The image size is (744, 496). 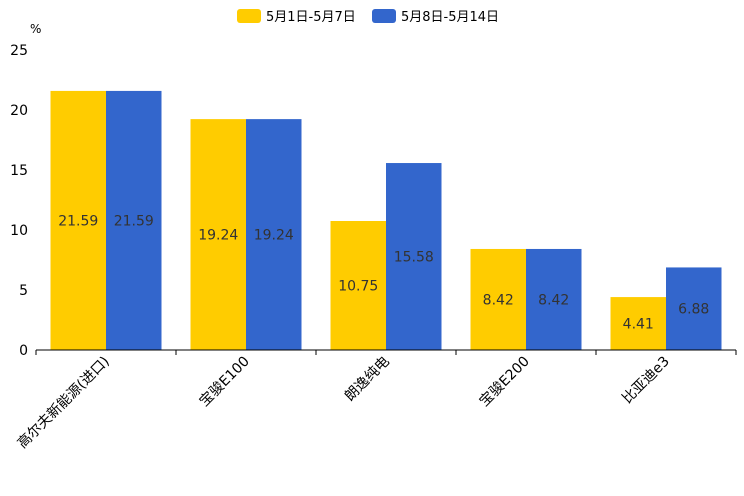 What do you see at coordinates (23, 351) in the screenshot?
I see `y-tick-label: 0` at bounding box center [23, 351].